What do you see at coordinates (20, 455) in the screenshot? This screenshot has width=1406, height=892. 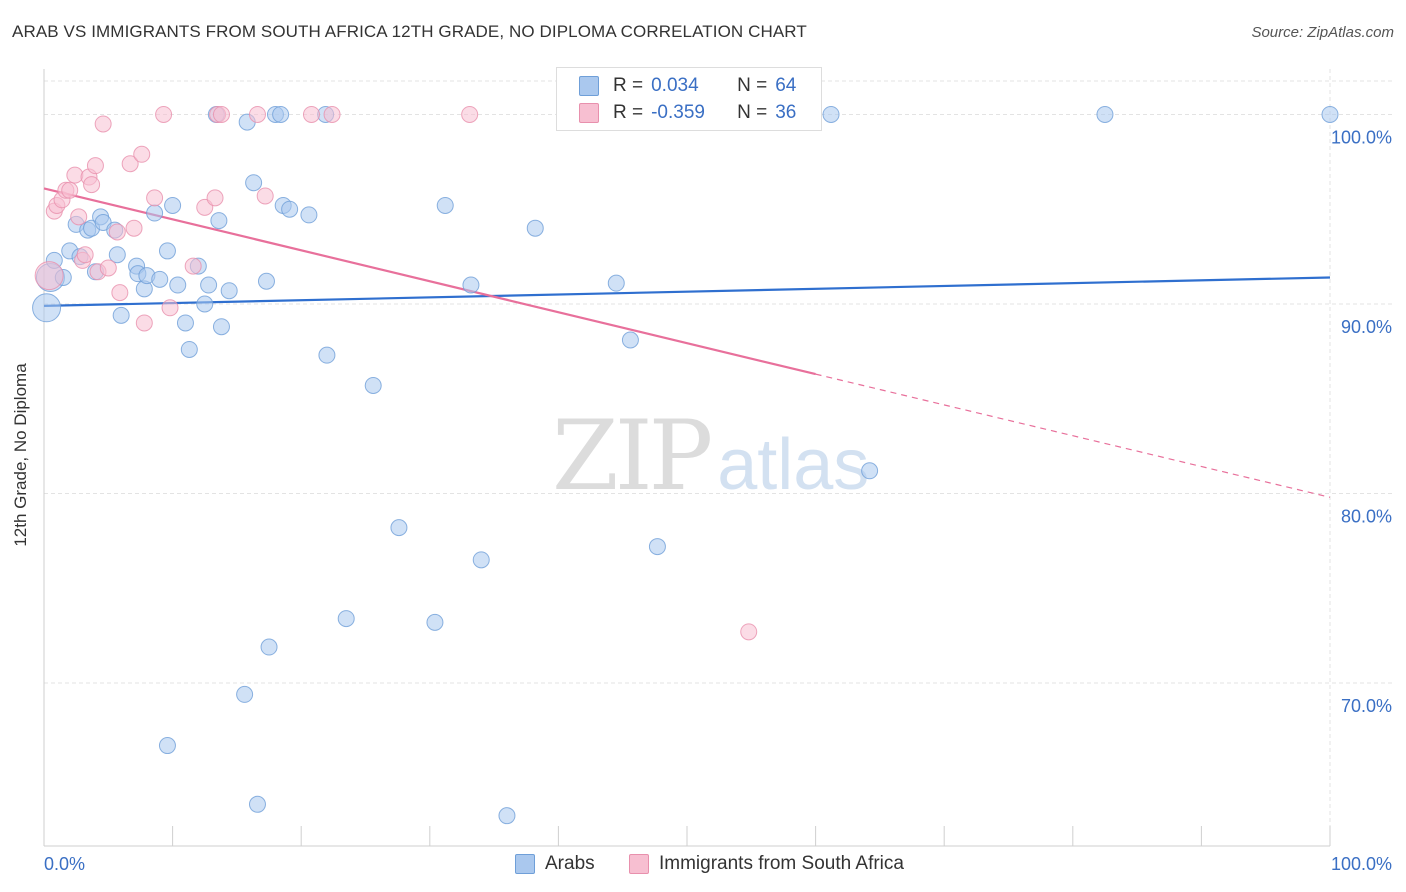 I see `y-axis-label: 12th Grade, No Diploma` at bounding box center [20, 455].